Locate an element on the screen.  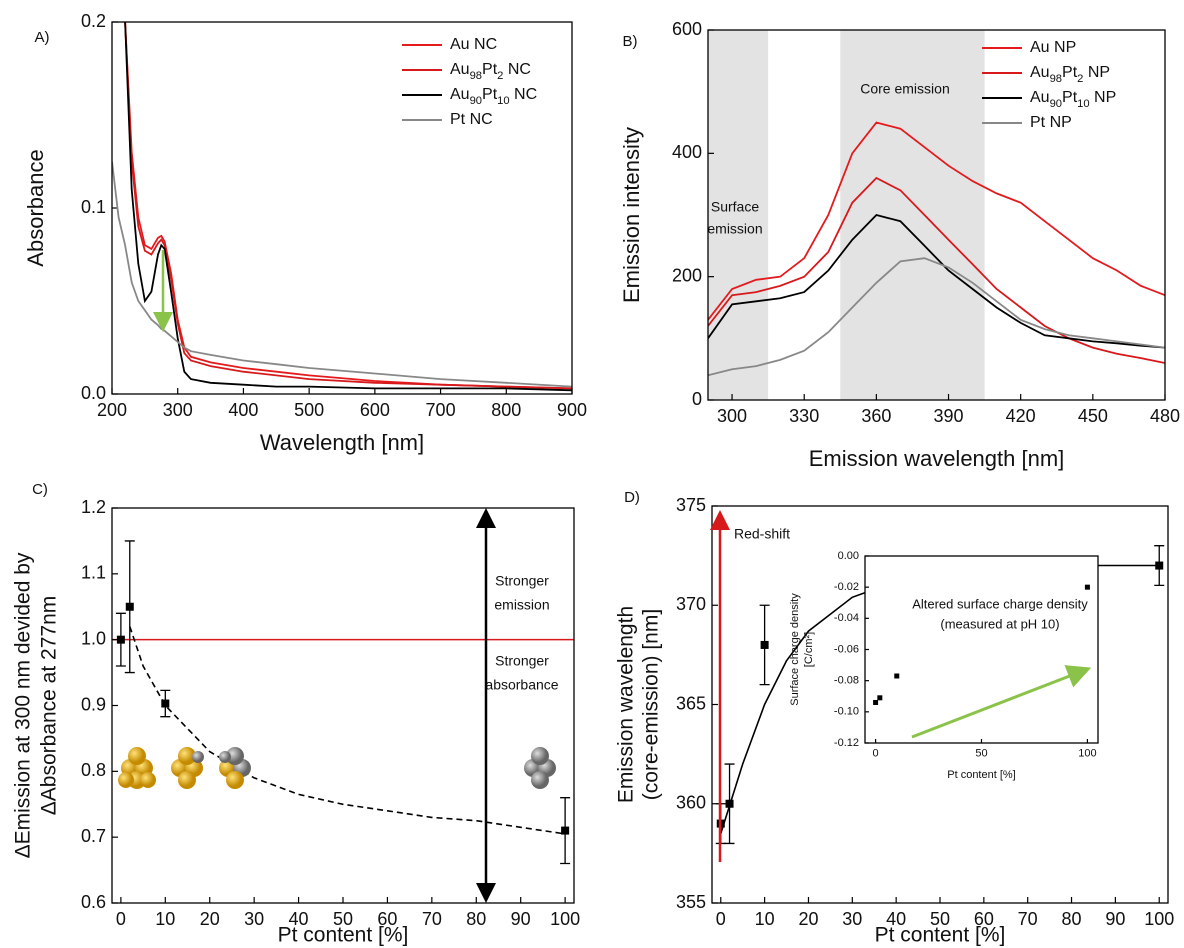
arrow is located at coordinates (1001, 702).